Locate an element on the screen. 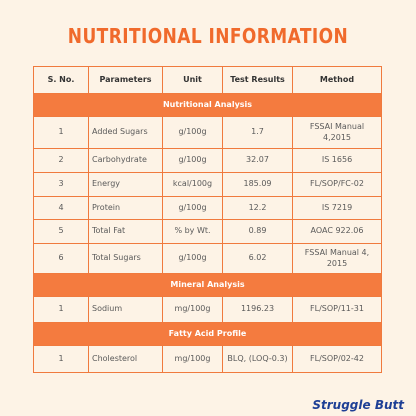  cell: IS 1656 is located at coordinates (337, 160).